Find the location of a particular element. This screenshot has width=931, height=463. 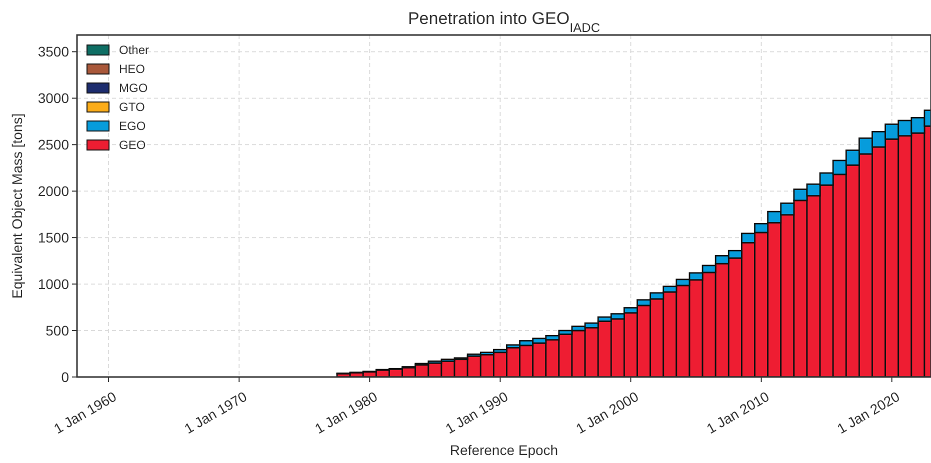

y-tick-label: 500 is located at coordinates (58, 330).